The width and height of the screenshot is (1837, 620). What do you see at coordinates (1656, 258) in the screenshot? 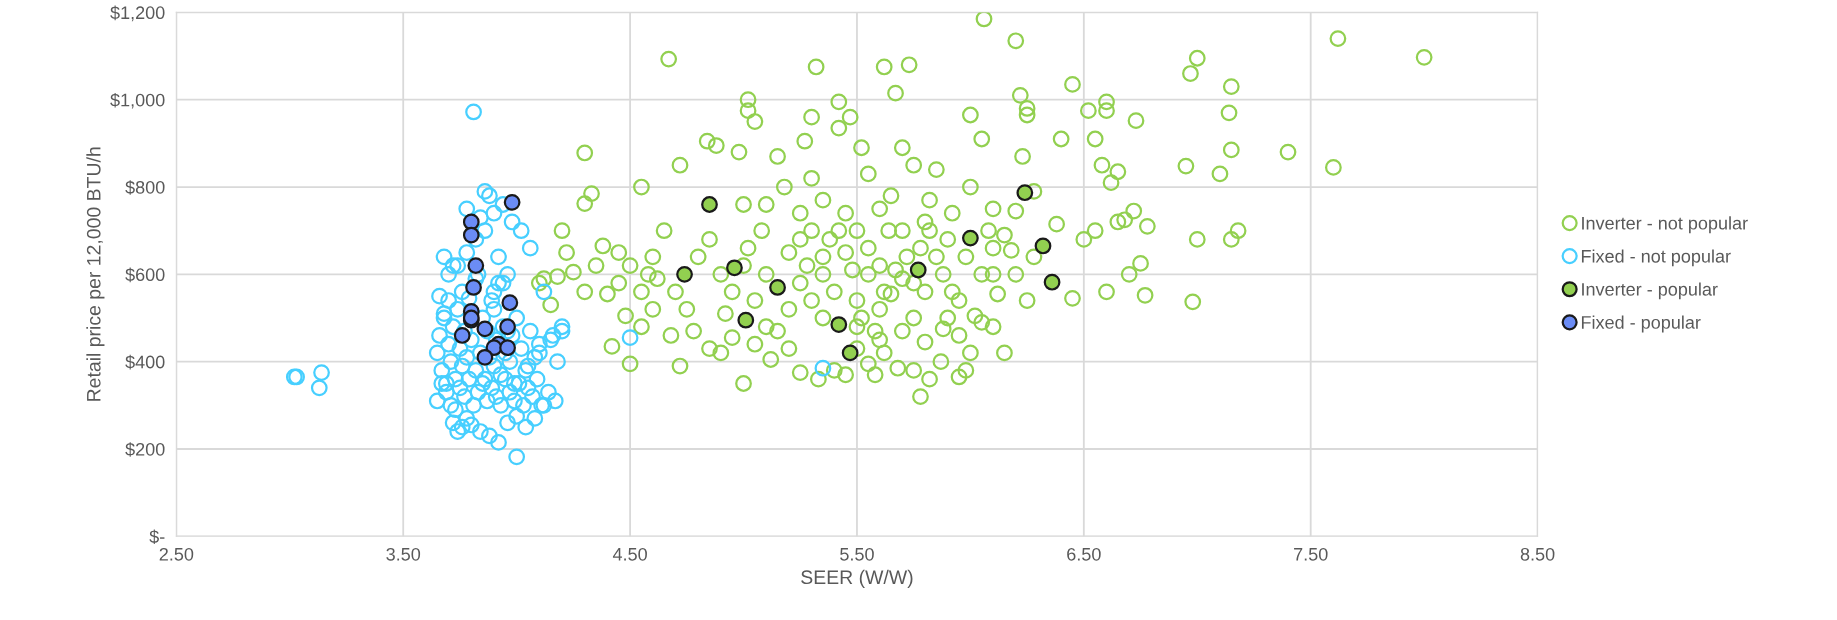
I see `legend-label: Fixed - not popular` at bounding box center [1656, 258].